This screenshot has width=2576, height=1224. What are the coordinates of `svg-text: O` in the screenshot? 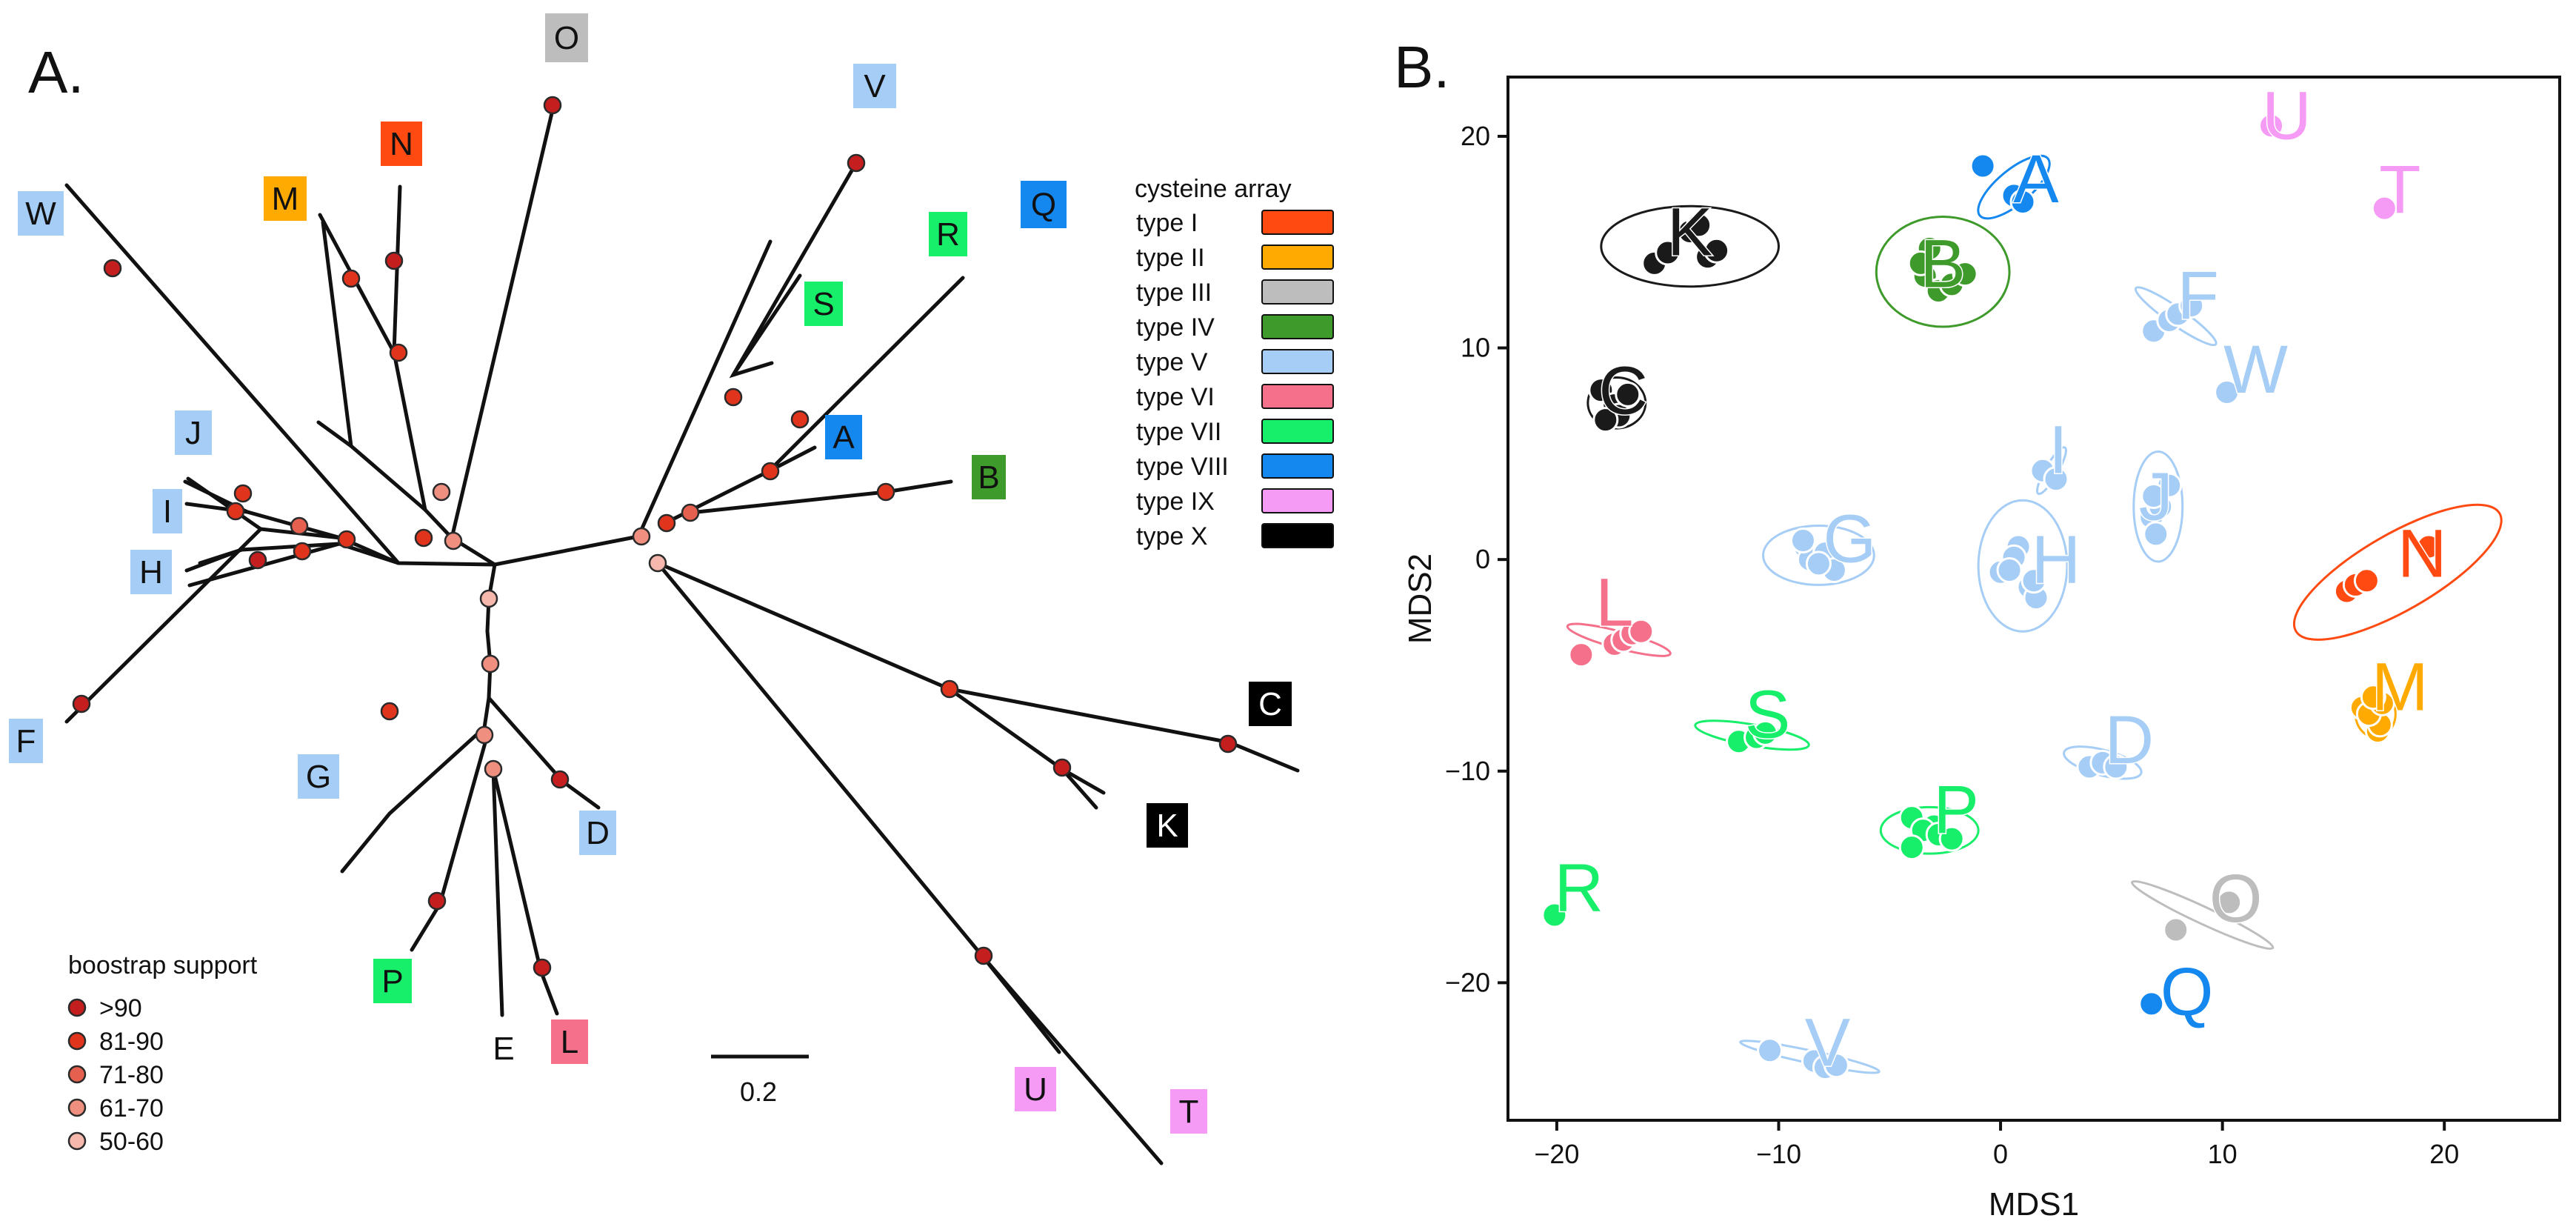 It's located at (566, 38).